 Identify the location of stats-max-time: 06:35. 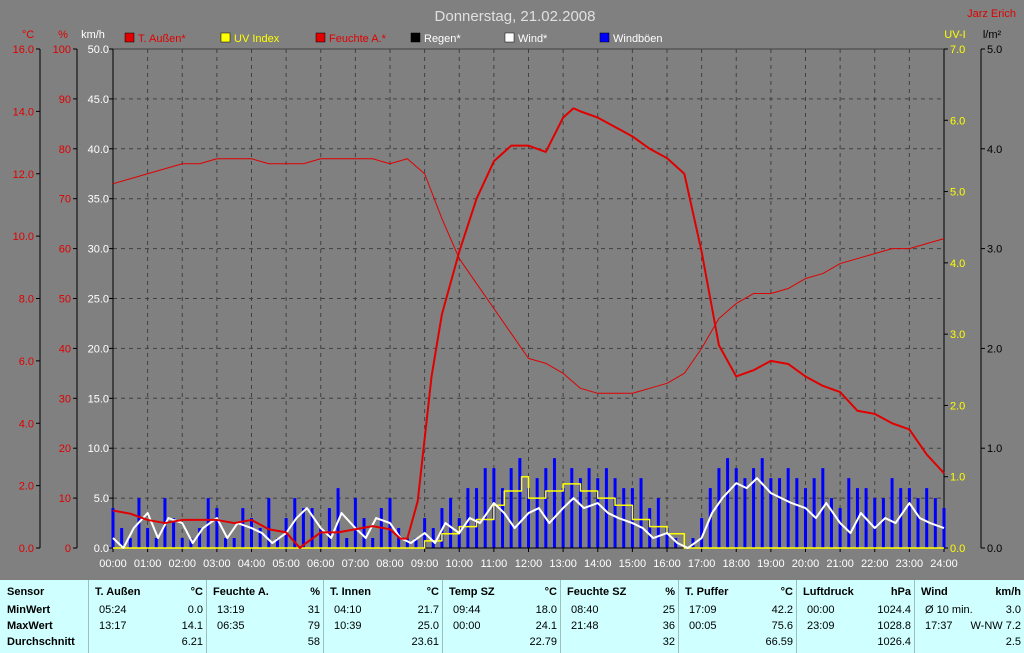
(231, 626).